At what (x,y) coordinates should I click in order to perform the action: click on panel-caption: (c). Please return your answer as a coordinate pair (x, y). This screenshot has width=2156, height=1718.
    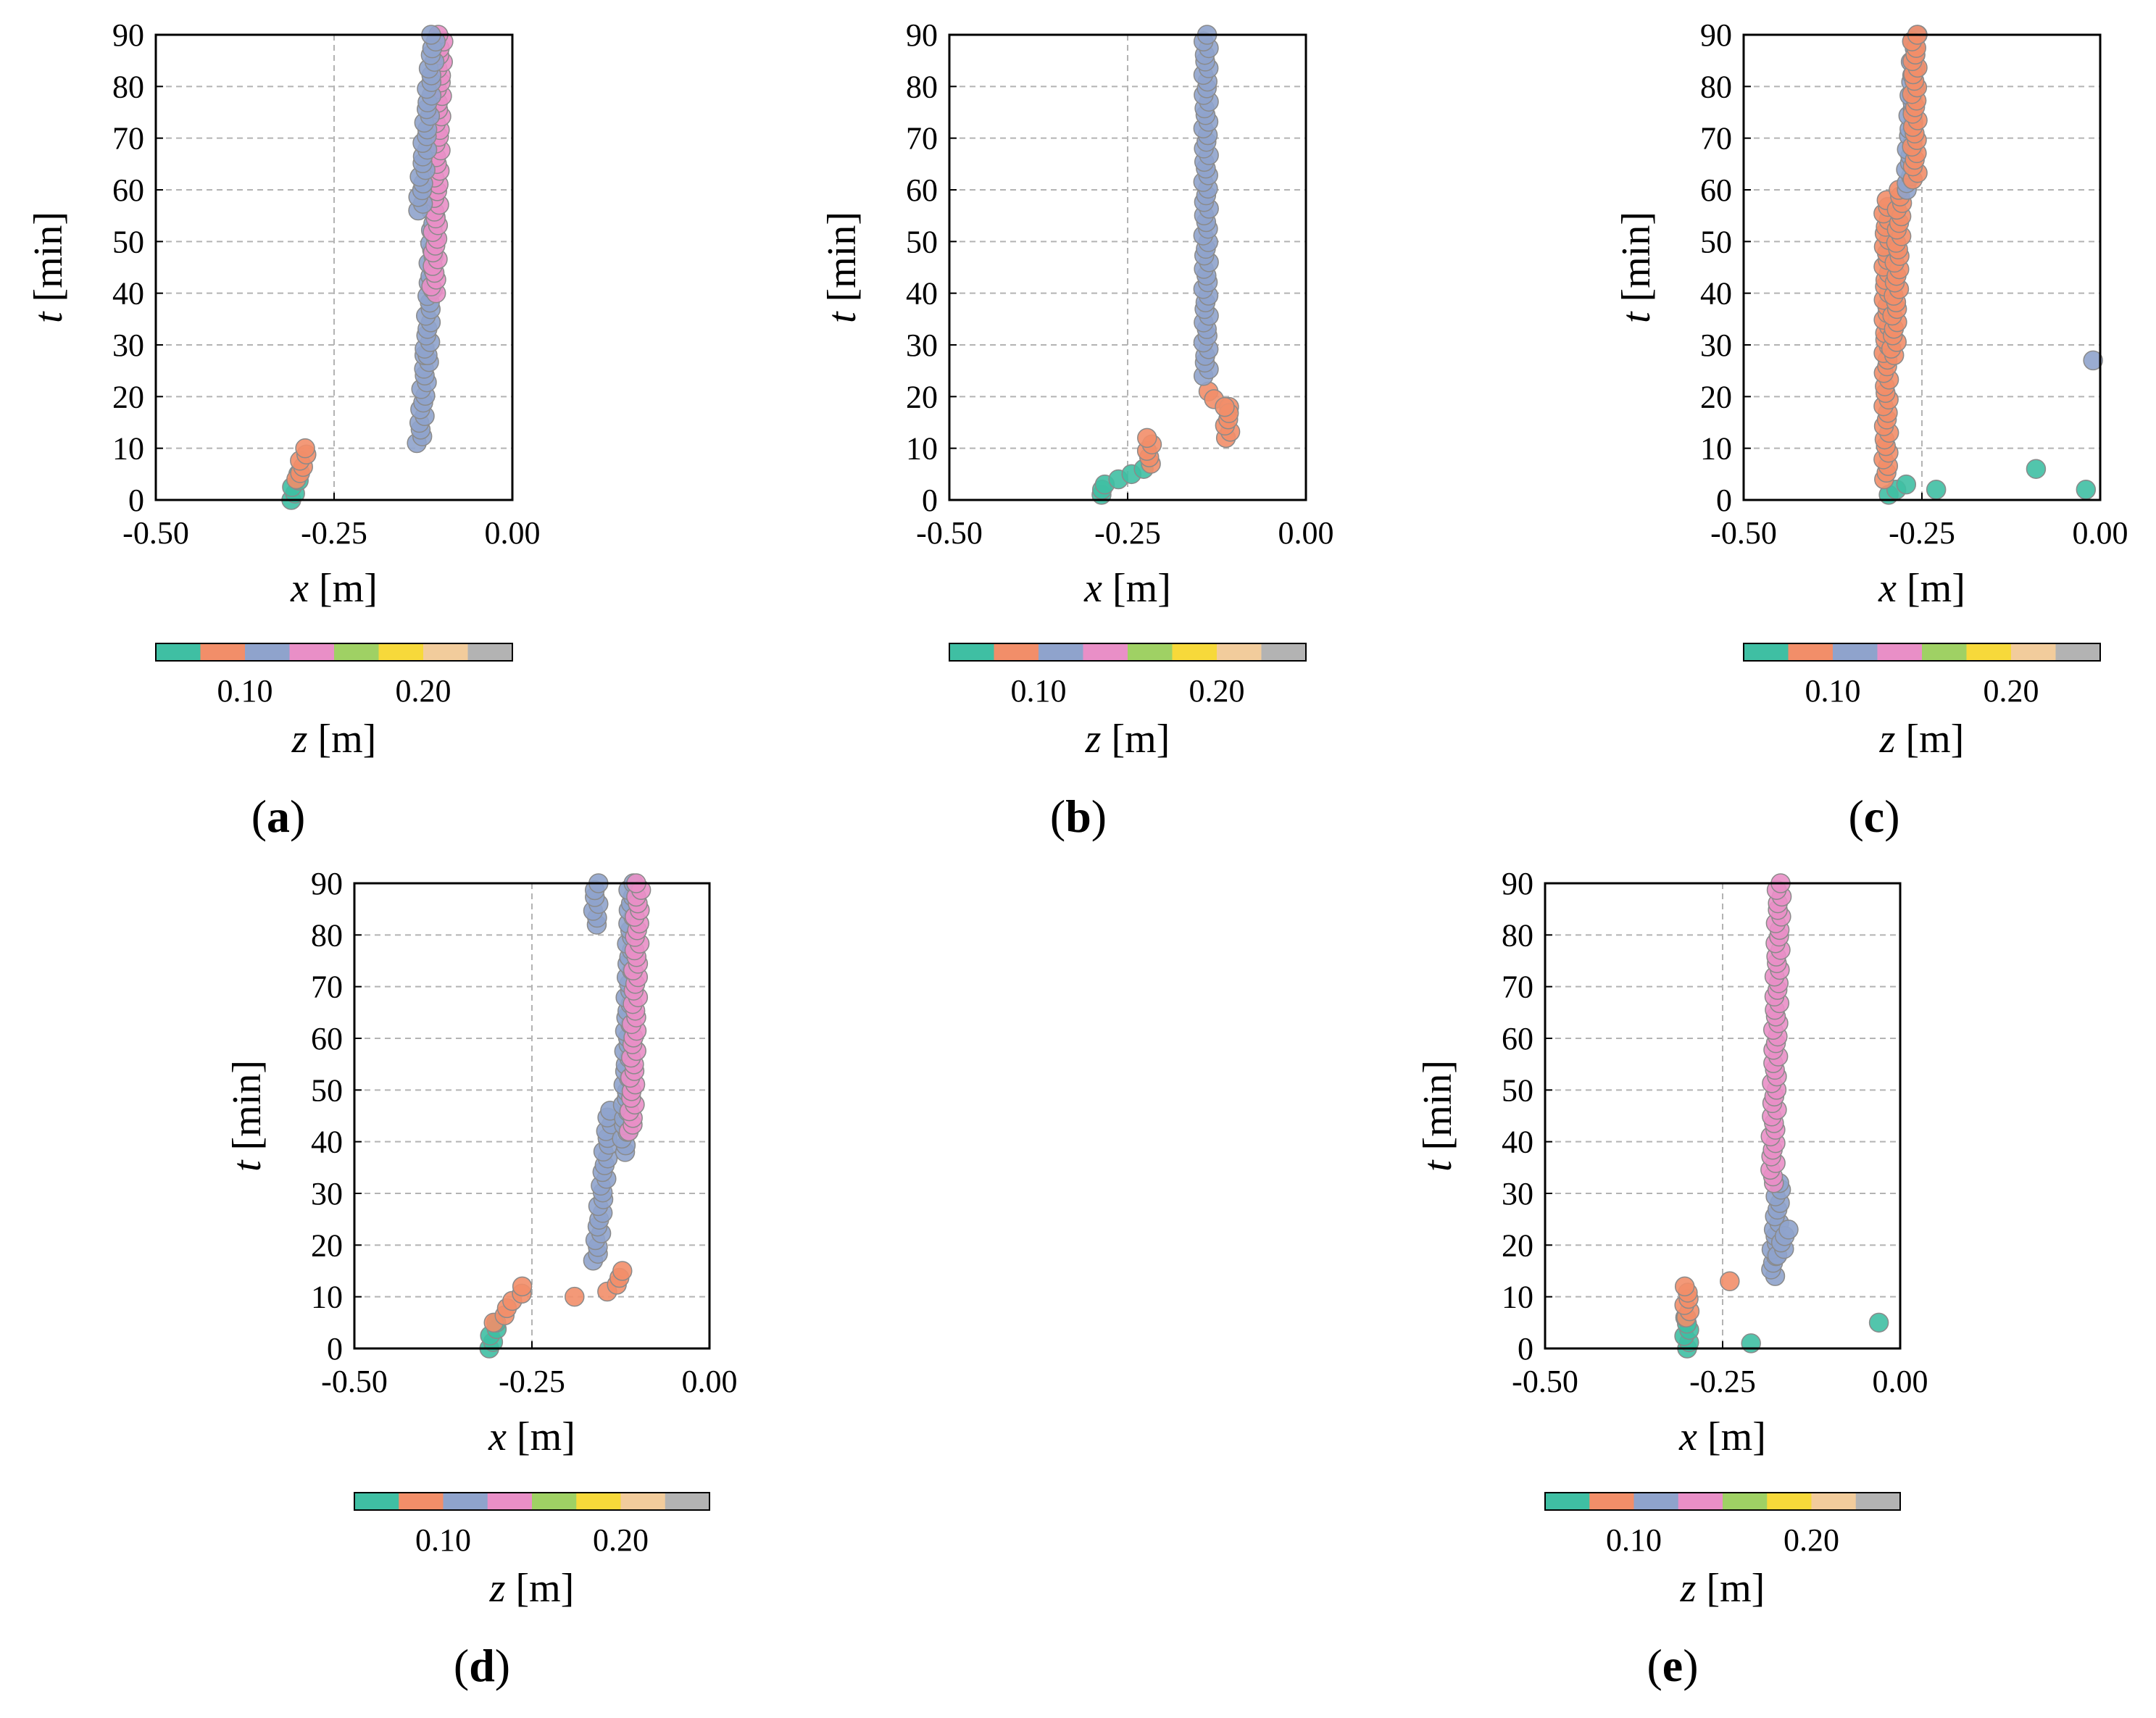
    Looking at the image, I should click on (1874, 817).